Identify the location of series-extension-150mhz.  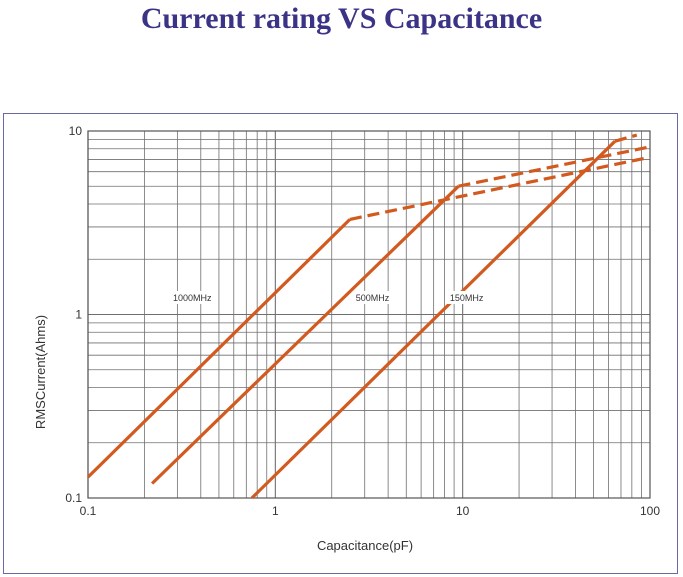
(626, 138).